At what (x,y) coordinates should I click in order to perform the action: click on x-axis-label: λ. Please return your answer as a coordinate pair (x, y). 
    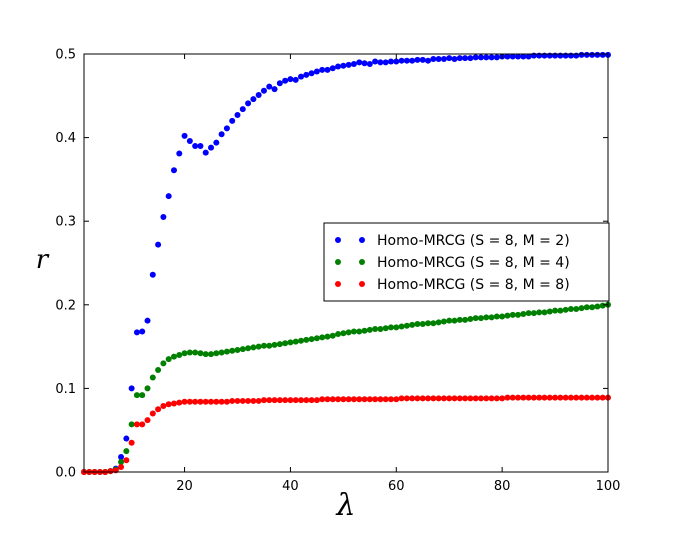
    Looking at the image, I should click on (345, 505).